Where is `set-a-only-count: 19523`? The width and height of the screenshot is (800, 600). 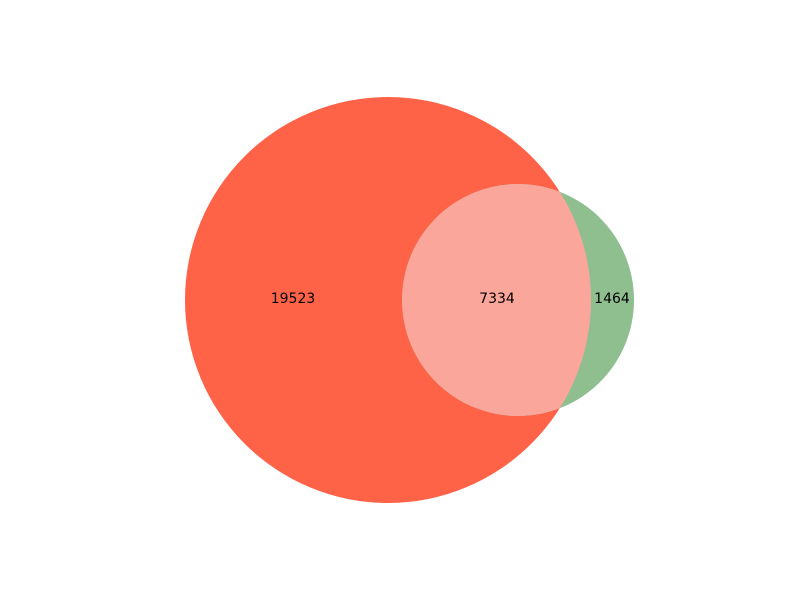 set-a-only-count: 19523 is located at coordinates (293, 299).